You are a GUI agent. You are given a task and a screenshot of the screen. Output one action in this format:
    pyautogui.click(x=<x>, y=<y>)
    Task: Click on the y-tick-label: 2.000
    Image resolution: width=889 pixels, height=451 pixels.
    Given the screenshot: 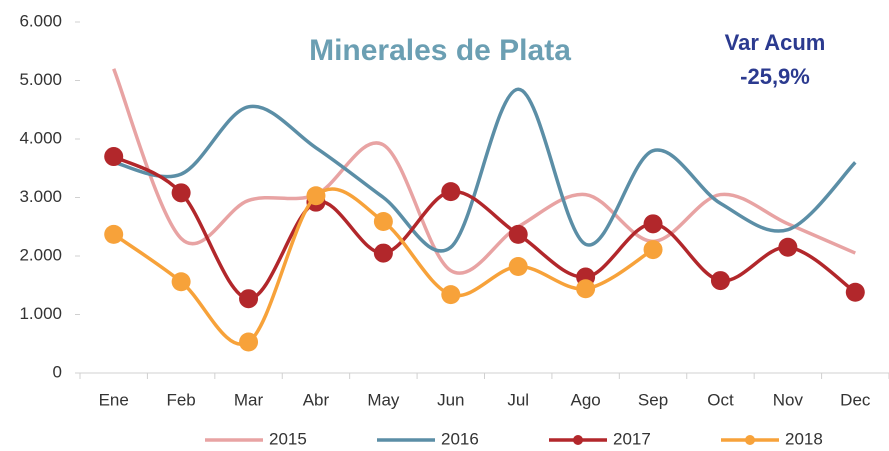 What is the action you would take?
    pyautogui.click(x=40, y=254)
    